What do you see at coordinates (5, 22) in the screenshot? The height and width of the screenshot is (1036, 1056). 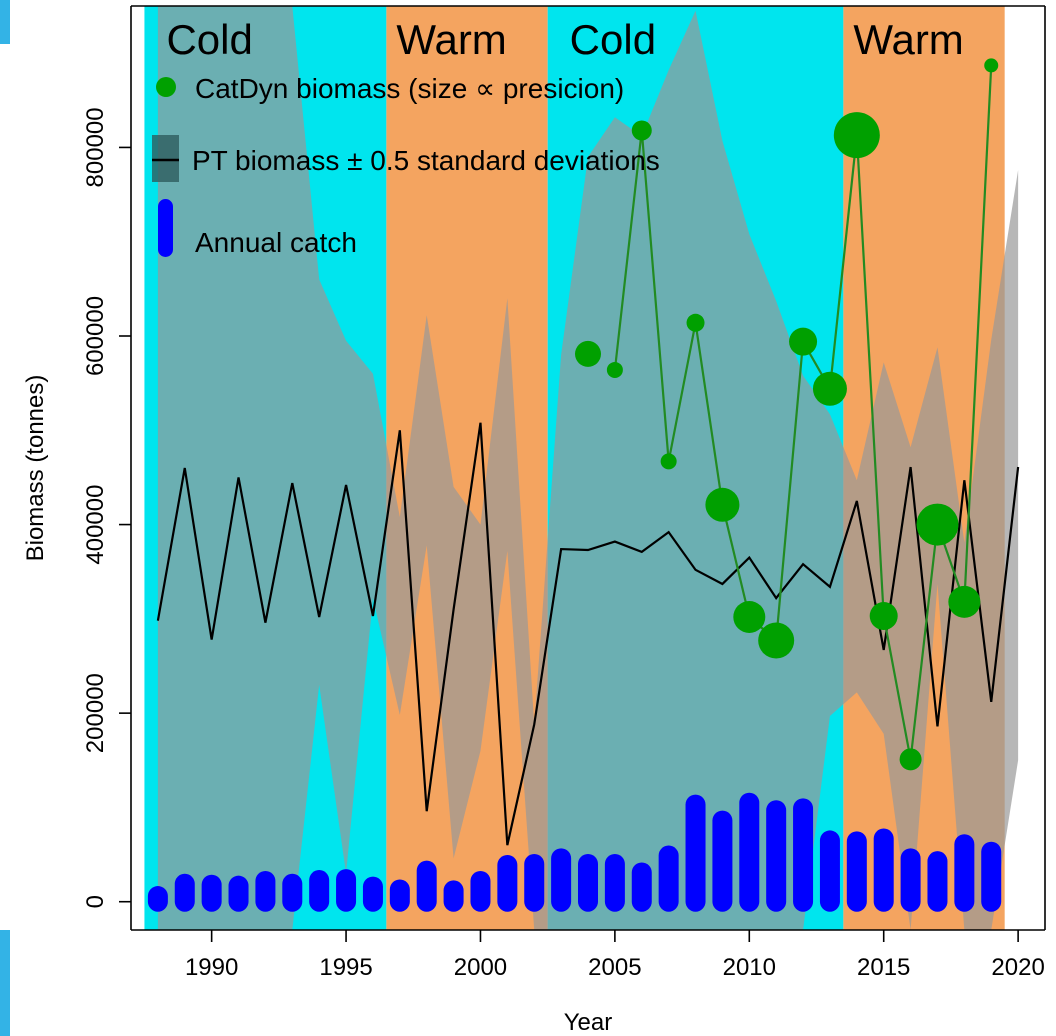 I see `window-edge-tab-top` at bounding box center [5, 22].